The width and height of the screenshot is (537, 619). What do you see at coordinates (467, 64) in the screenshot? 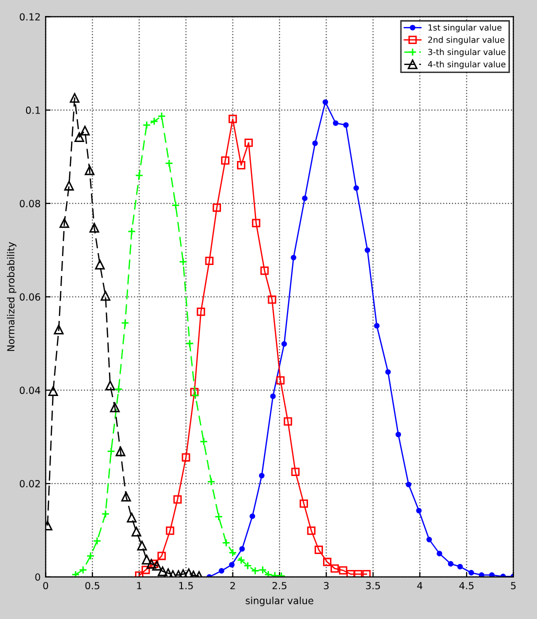
I see `legend-label: 4-th singular value` at bounding box center [467, 64].